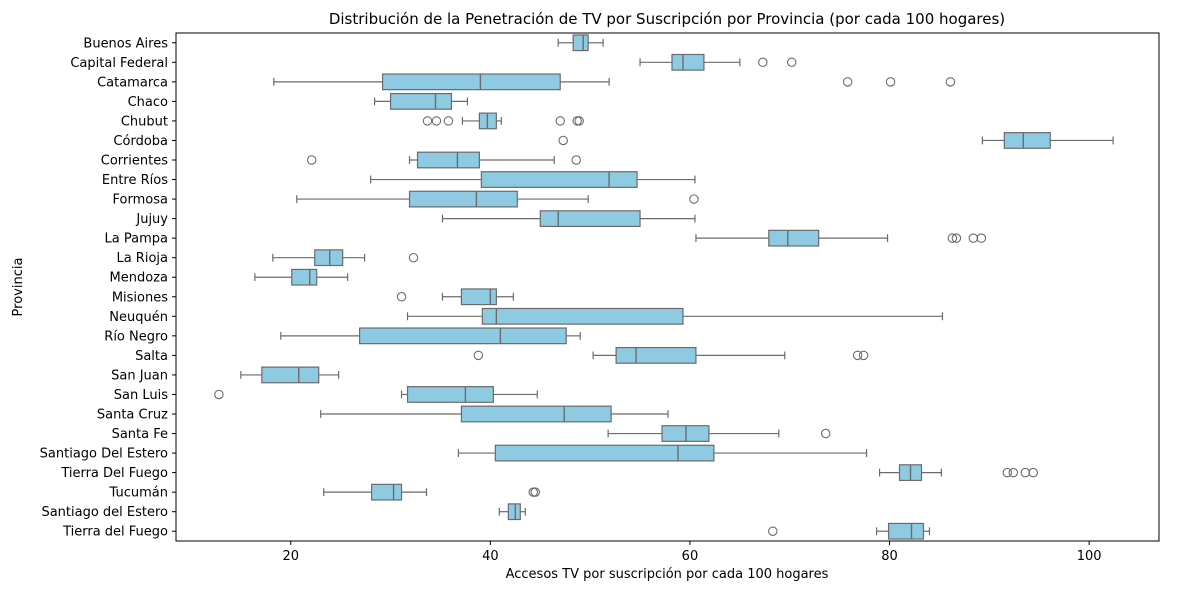  I want to click on y-tick-label: Mendoza, so click(139, 278).